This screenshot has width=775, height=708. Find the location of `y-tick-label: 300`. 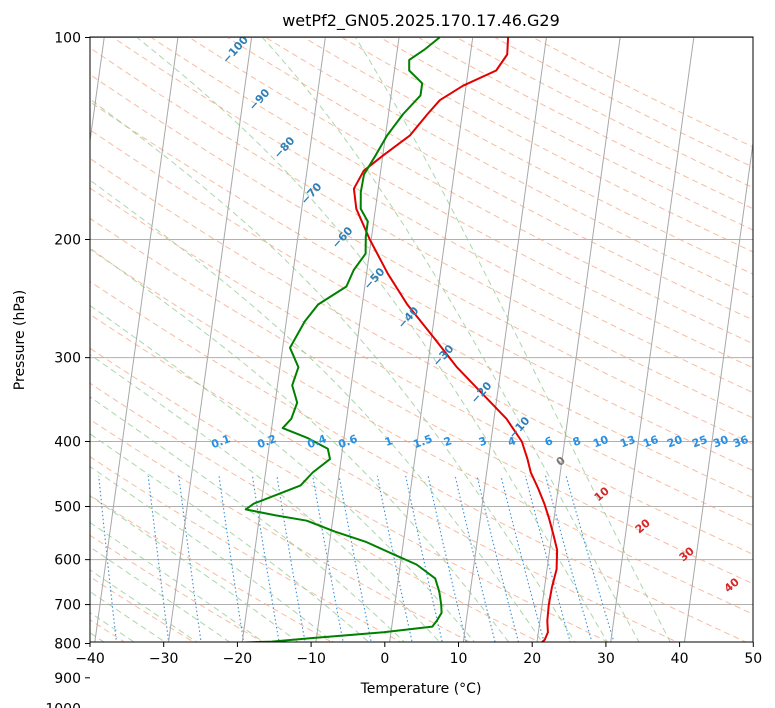

y-tick-label: 300 is located at coordinates (67, 359).